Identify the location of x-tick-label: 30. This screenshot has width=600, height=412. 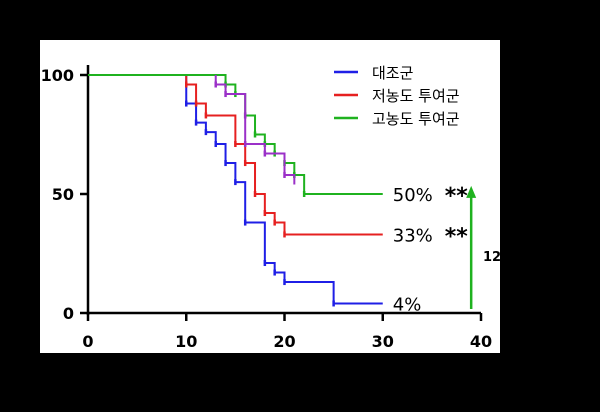
(383, 341).